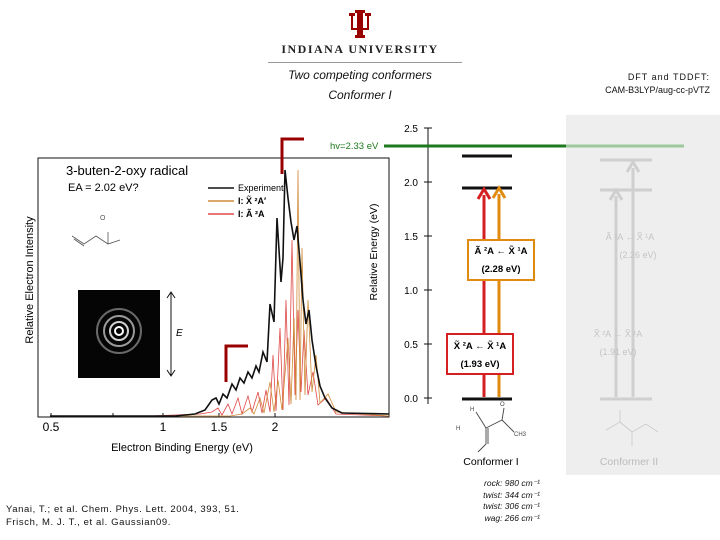  I want to click on spectrum-xtick: 2, so click(275, 427).